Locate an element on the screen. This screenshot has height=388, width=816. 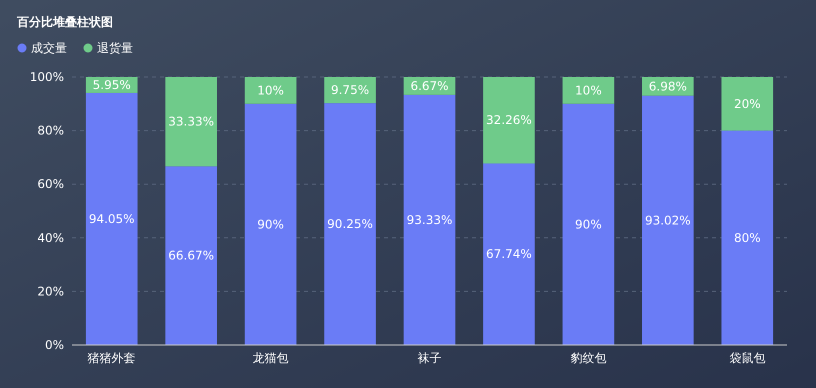
y-tick-label: 40% is located at coordinates (50, 237).